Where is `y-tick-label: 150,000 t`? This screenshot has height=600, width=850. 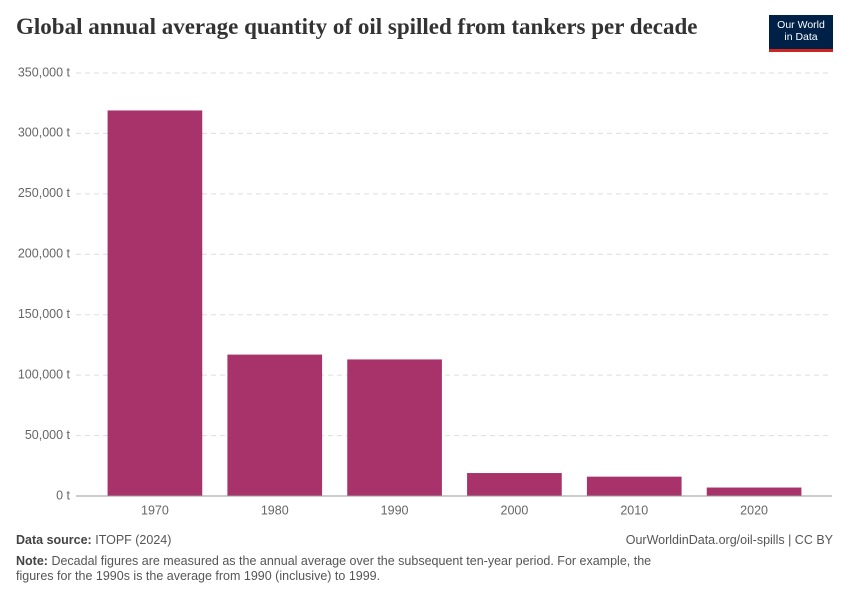
y-tick-label: 150,000 t is located at coordinates (44, 314).